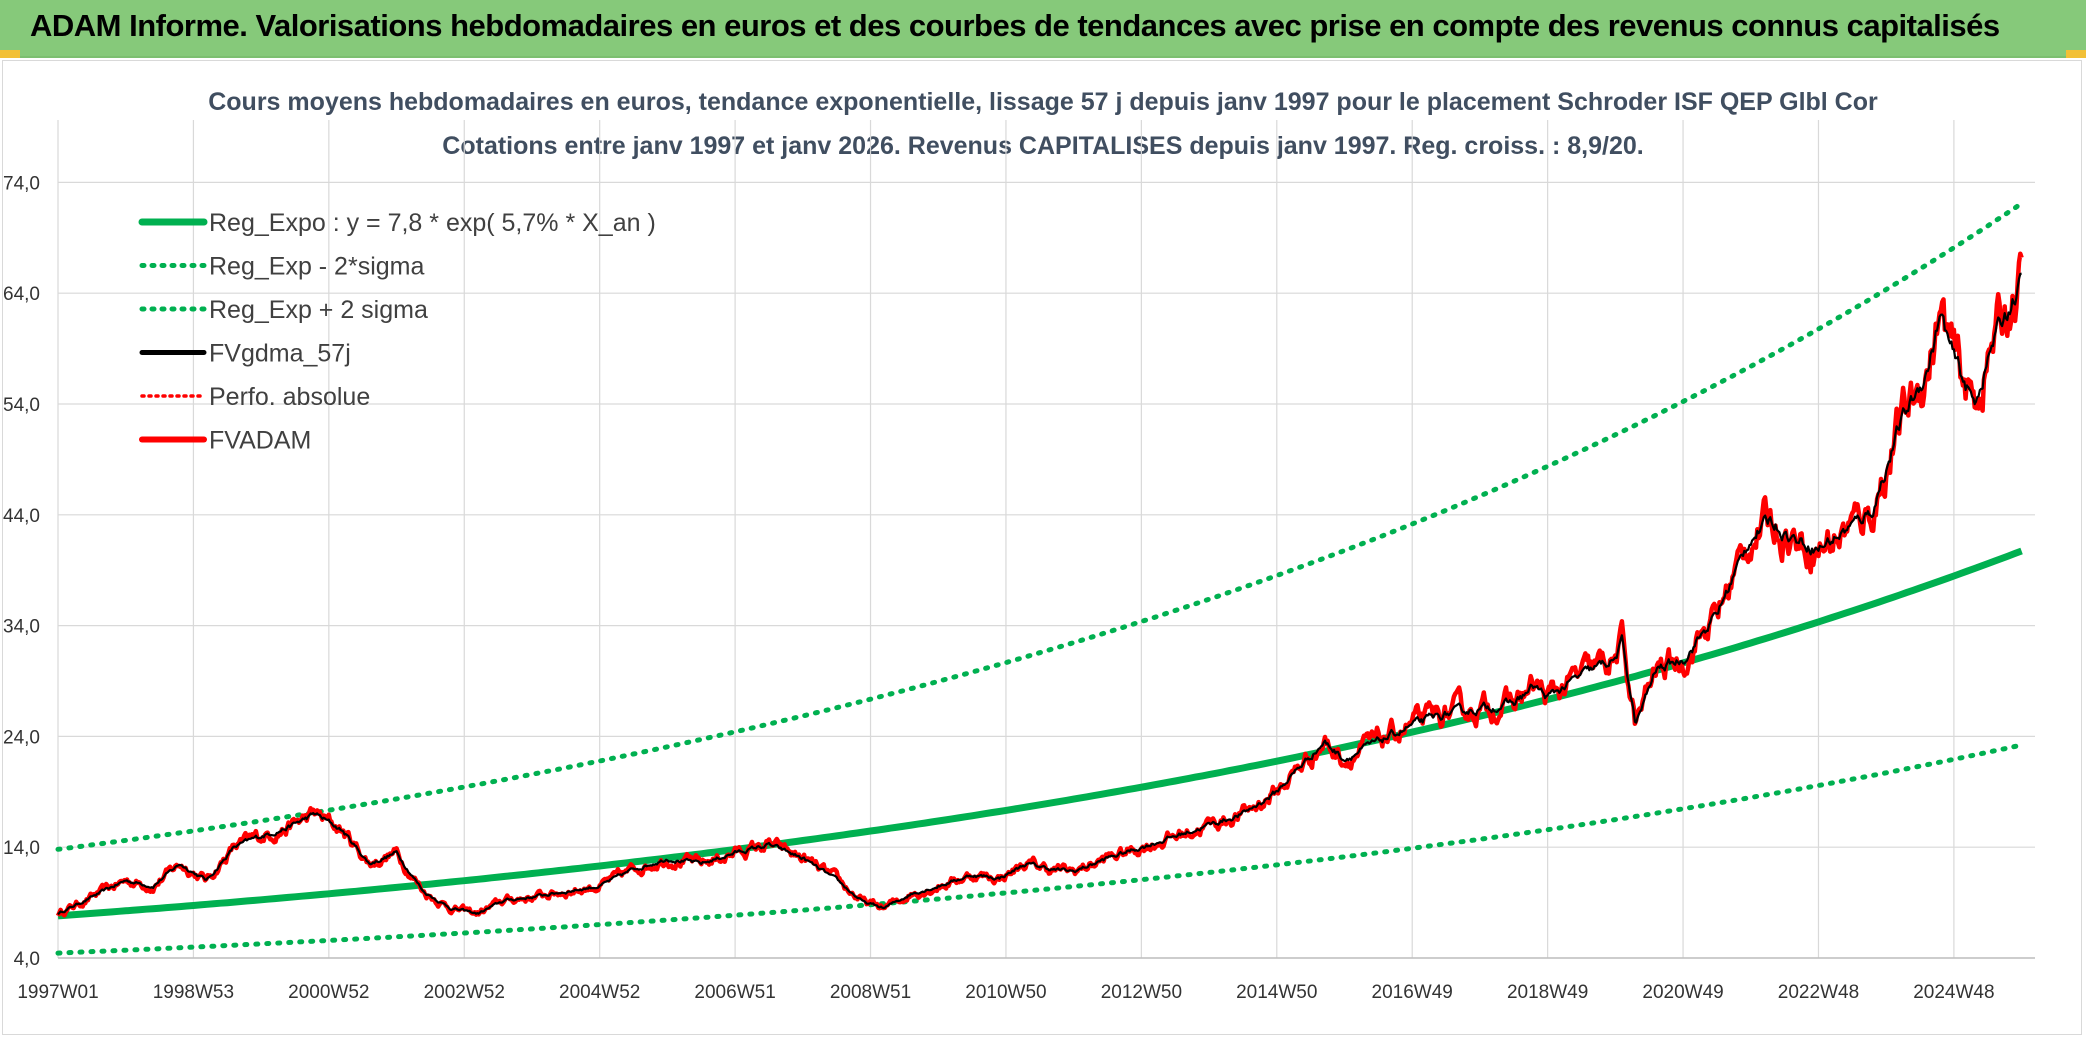 The width and height of the screenshot is (2086, 1037). I want to click on header-corner-left, so click(10, 54).